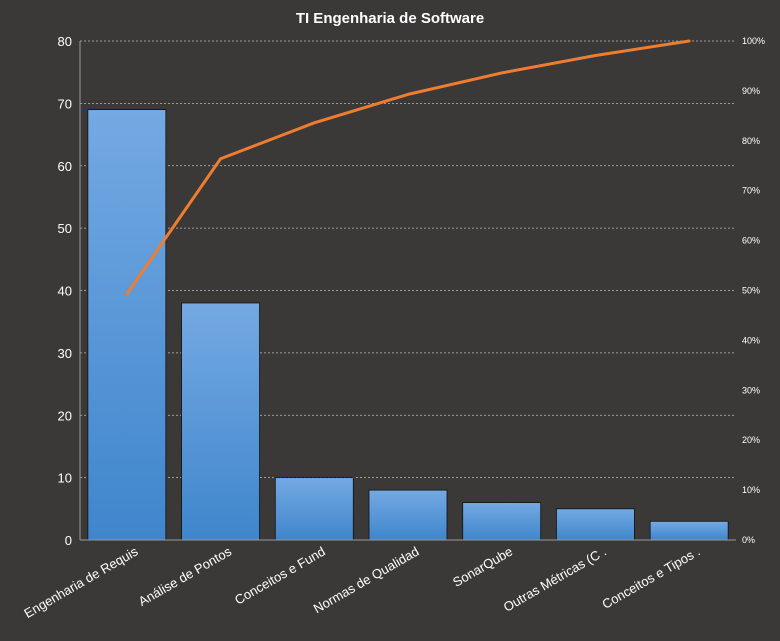 This screenshot has width=780, height=641. Describe the element at coordinates (650, 578) in the screenshot. I see `x-tick-label: Conceitos e Tipos .` at that location.